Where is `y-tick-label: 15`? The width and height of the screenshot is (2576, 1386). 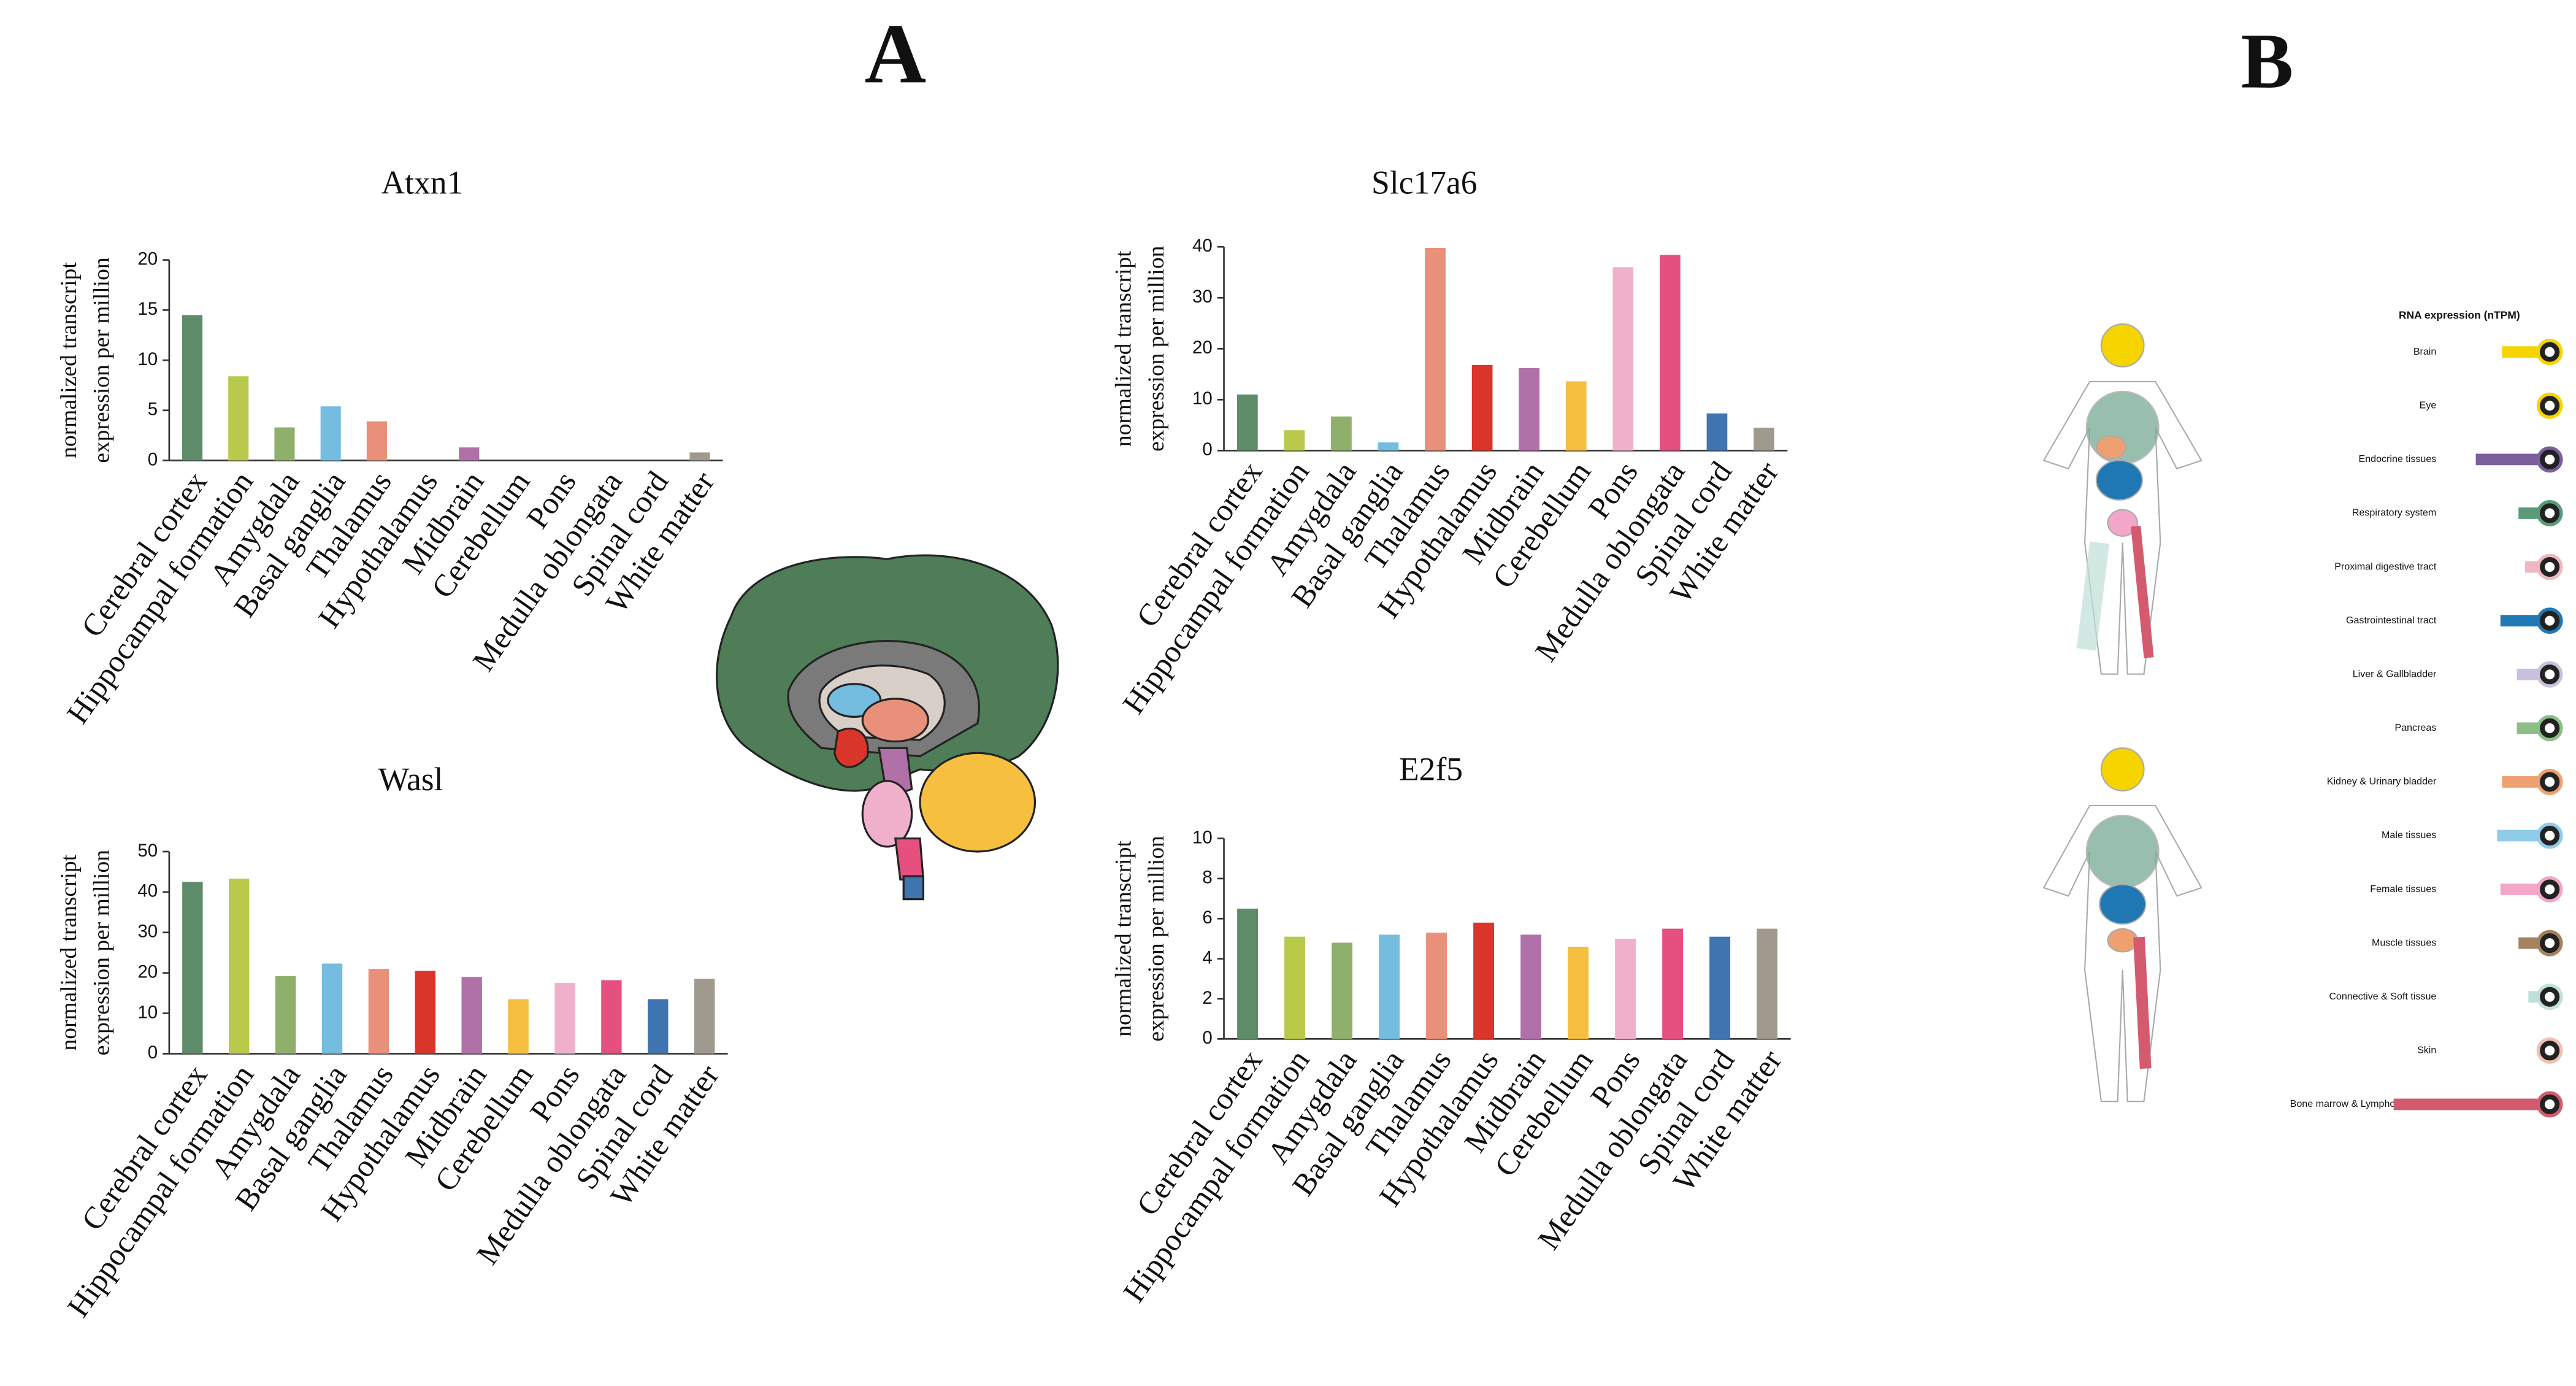
y-tick-label: 15 is located at coordinates (147, 309).